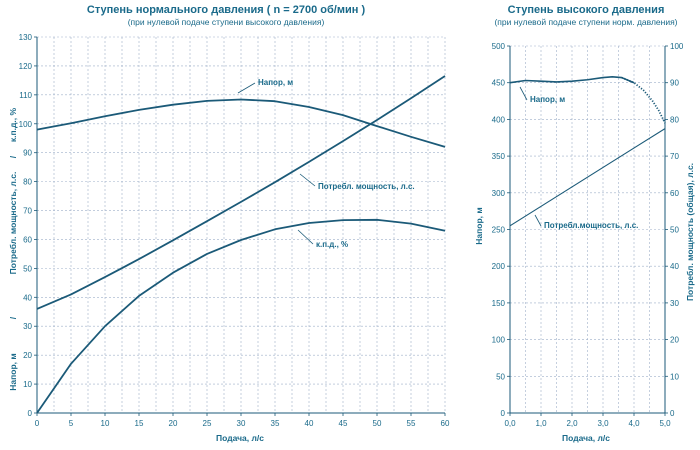 The width and height of the screenshot is (700, 450). What do you see at coordinates (27, 182) in the screenshot?
I see `left-y-tick-label: 80` at bounding box center [27, 182].